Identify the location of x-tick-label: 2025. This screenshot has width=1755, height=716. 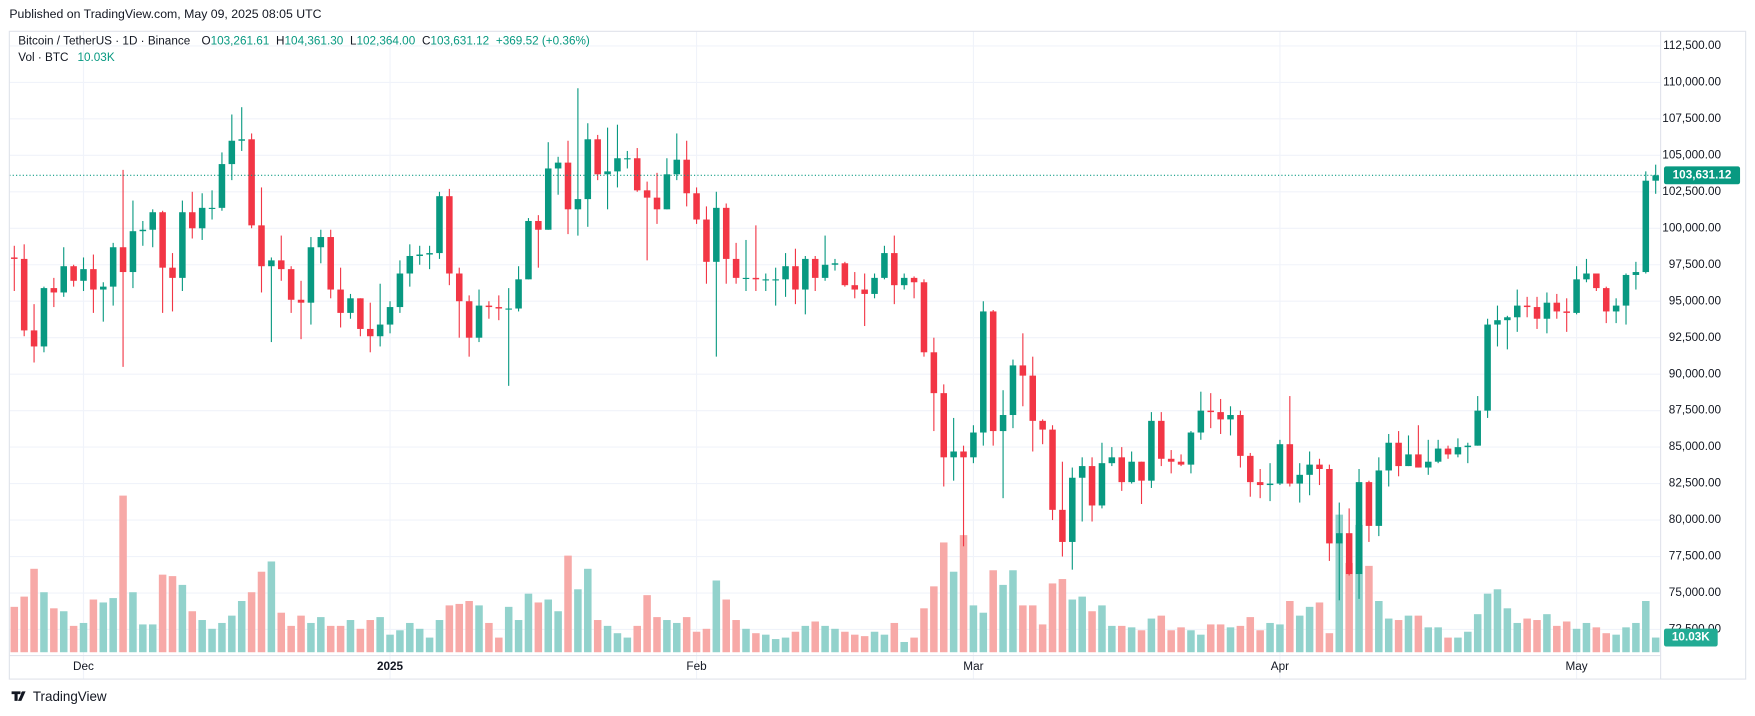
(390, 666).